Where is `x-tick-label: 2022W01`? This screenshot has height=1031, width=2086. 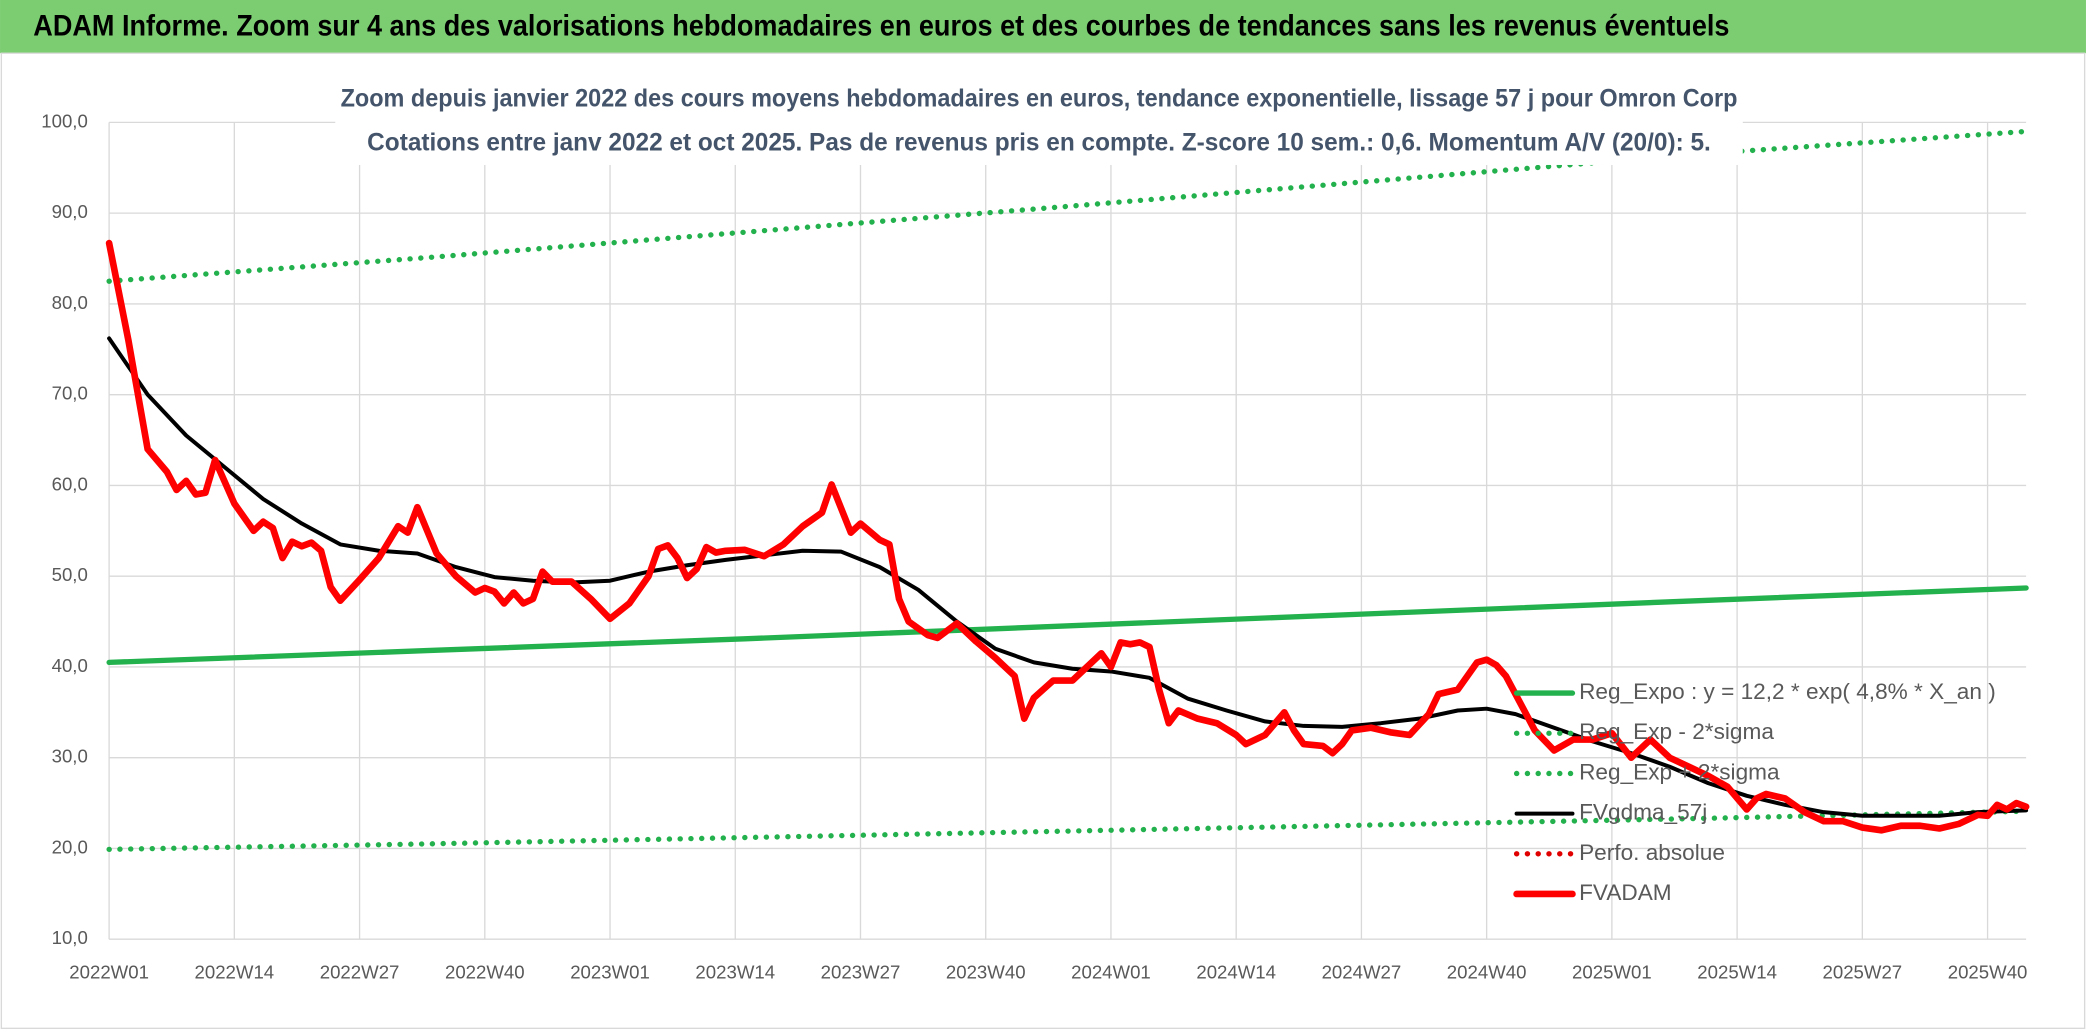
x-tick-label: 2022W01 is located at coordinates (109, 972).